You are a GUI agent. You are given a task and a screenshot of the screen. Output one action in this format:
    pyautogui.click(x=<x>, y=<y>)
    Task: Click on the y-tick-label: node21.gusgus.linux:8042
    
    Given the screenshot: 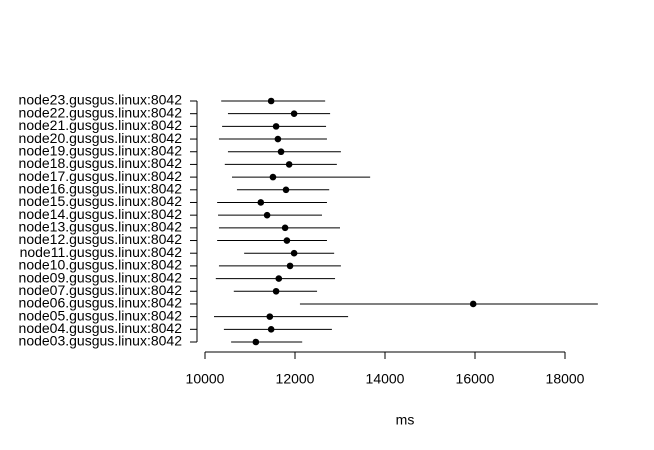 What is the action you would take?
    pyautogui.click(x=101, y=125)
    